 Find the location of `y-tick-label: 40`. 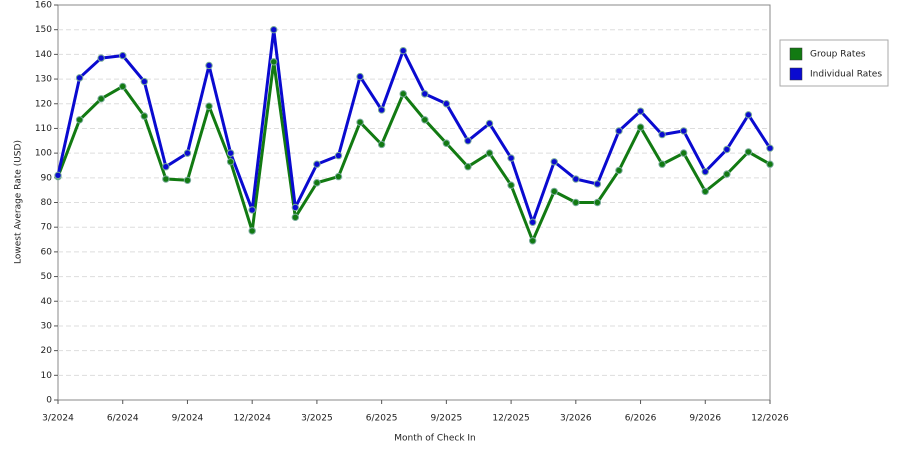

y-tick-label: 40 is located at coordinates (47, 302).